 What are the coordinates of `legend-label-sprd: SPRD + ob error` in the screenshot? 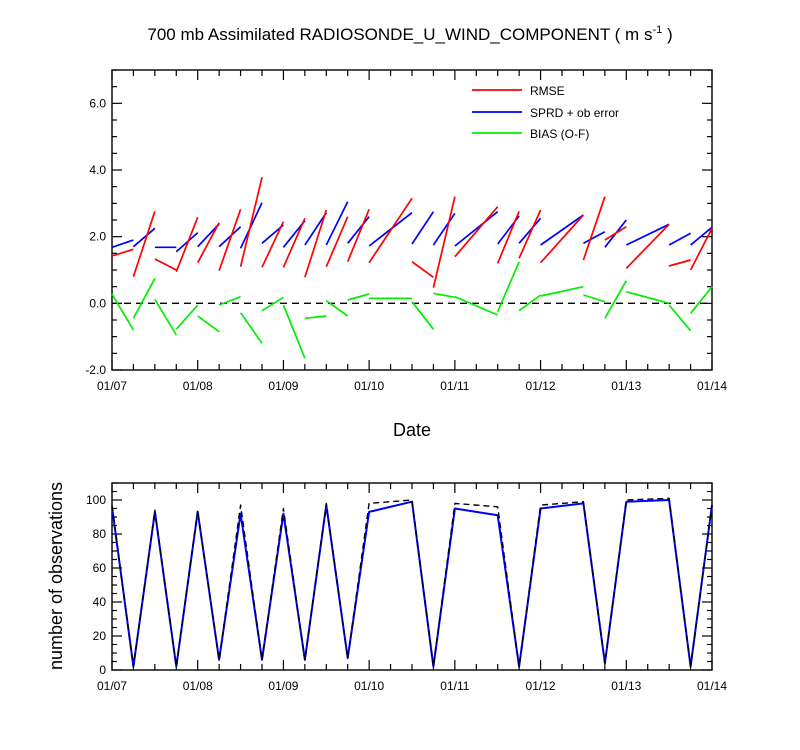 It's located at (574, 113).